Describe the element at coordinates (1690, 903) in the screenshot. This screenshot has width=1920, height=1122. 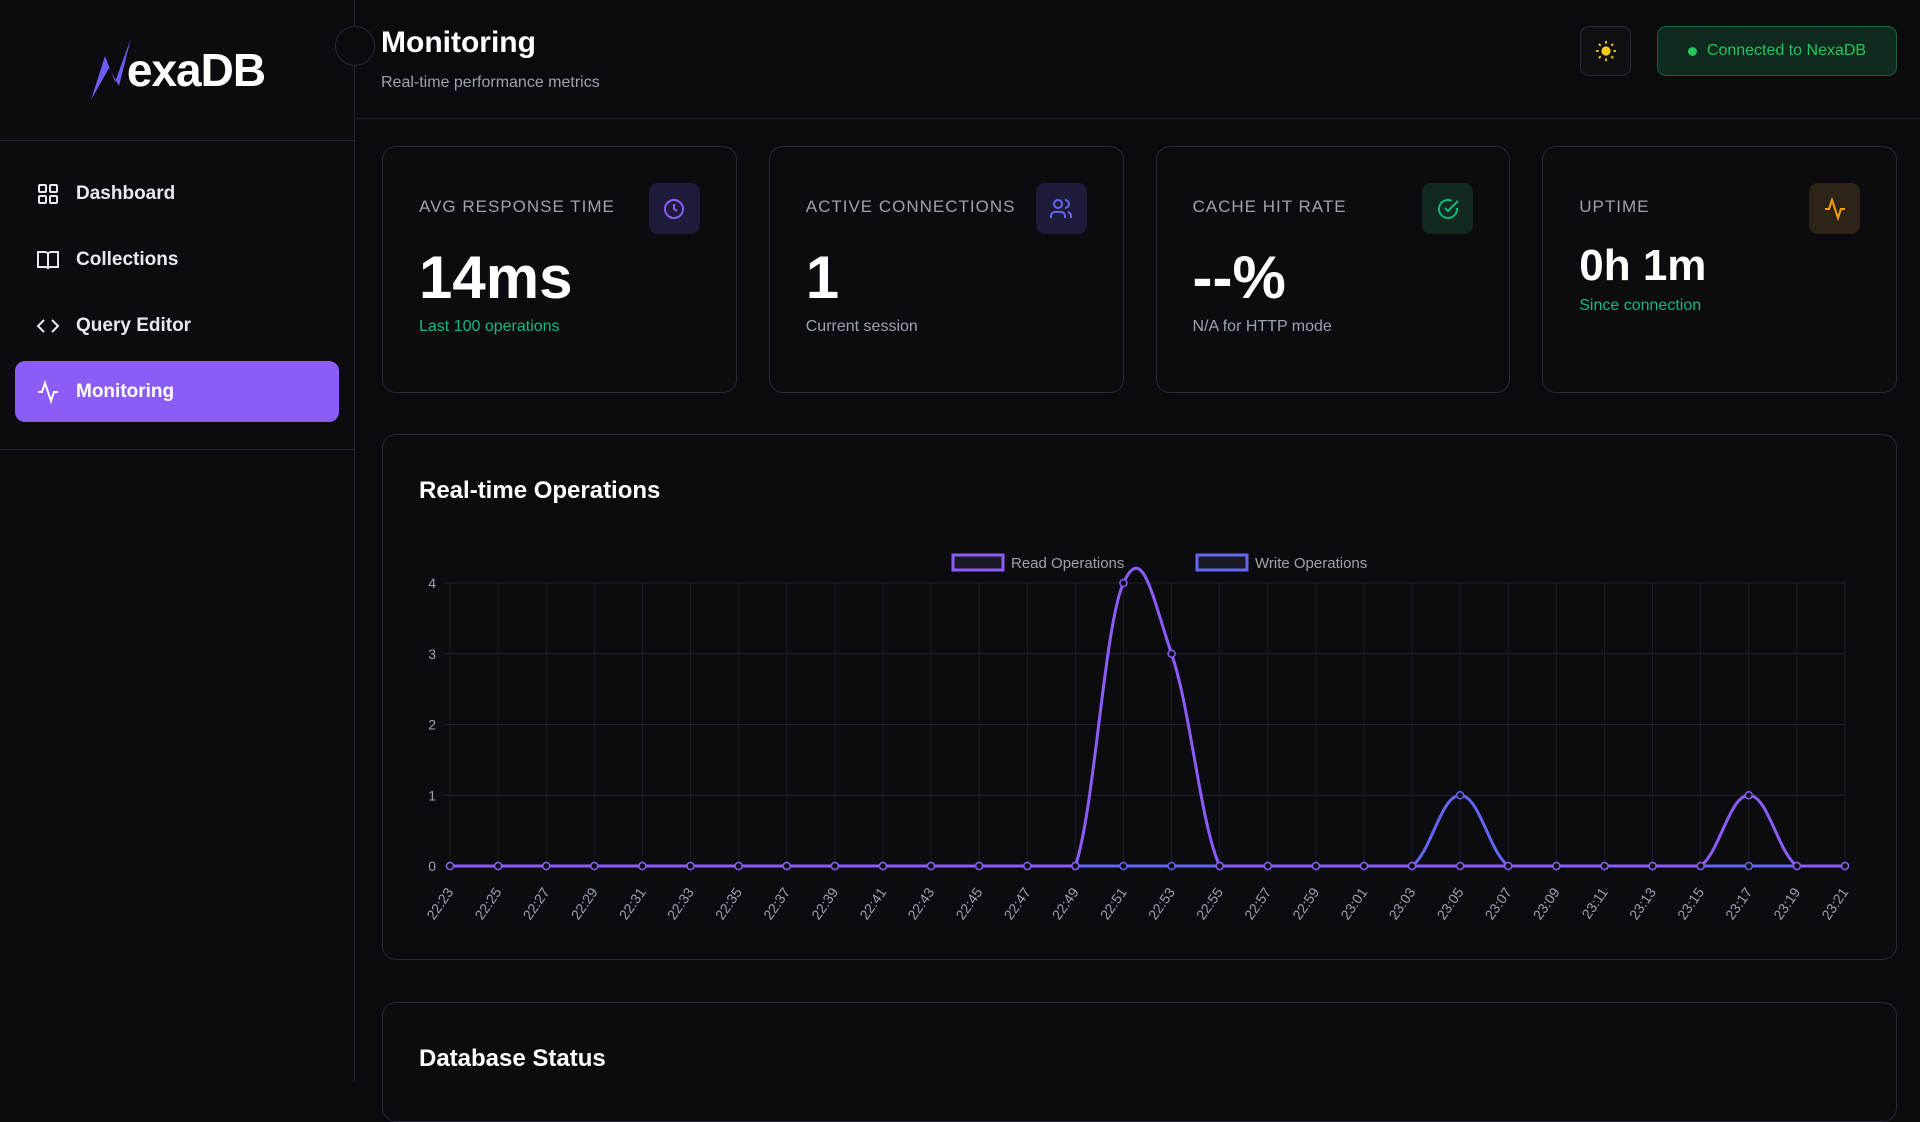
I see `x-tick-label: 23:15` at that location.